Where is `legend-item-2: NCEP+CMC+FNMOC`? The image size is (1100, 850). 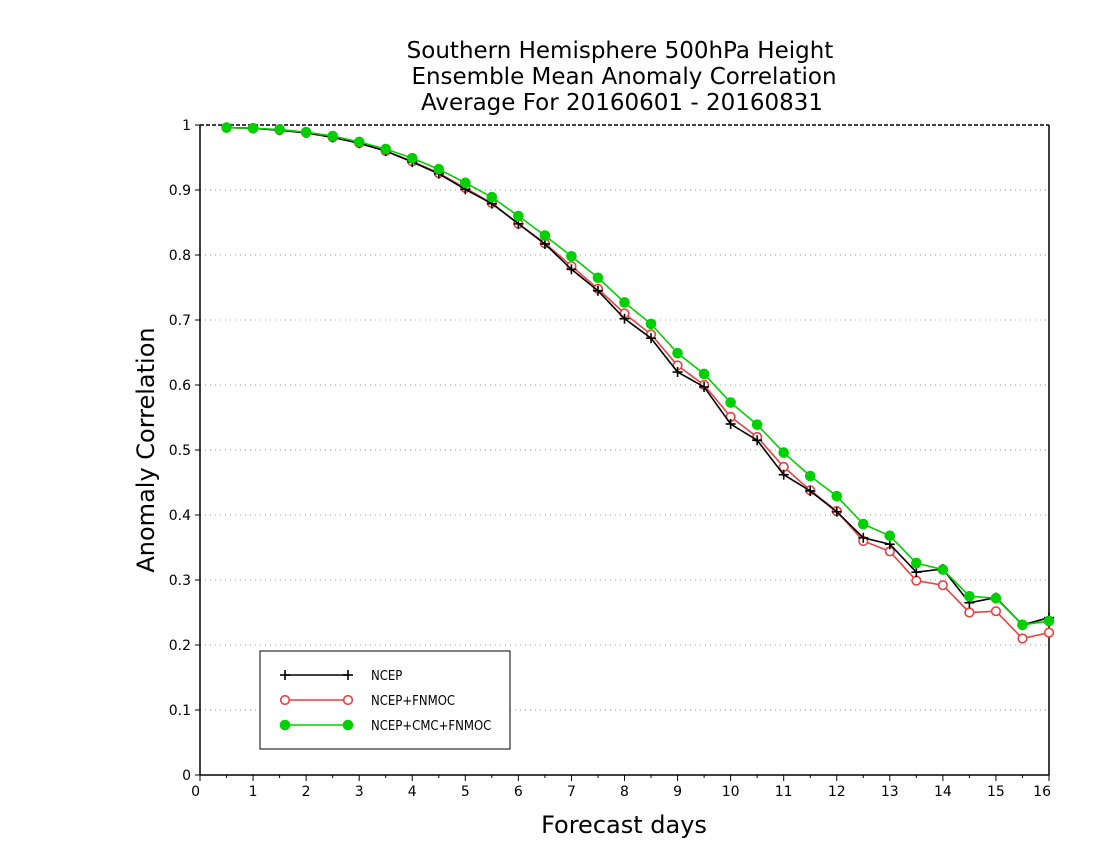 legend-item-2: NCEP+CMC+FNMOC is located at coordinates (385, 726).